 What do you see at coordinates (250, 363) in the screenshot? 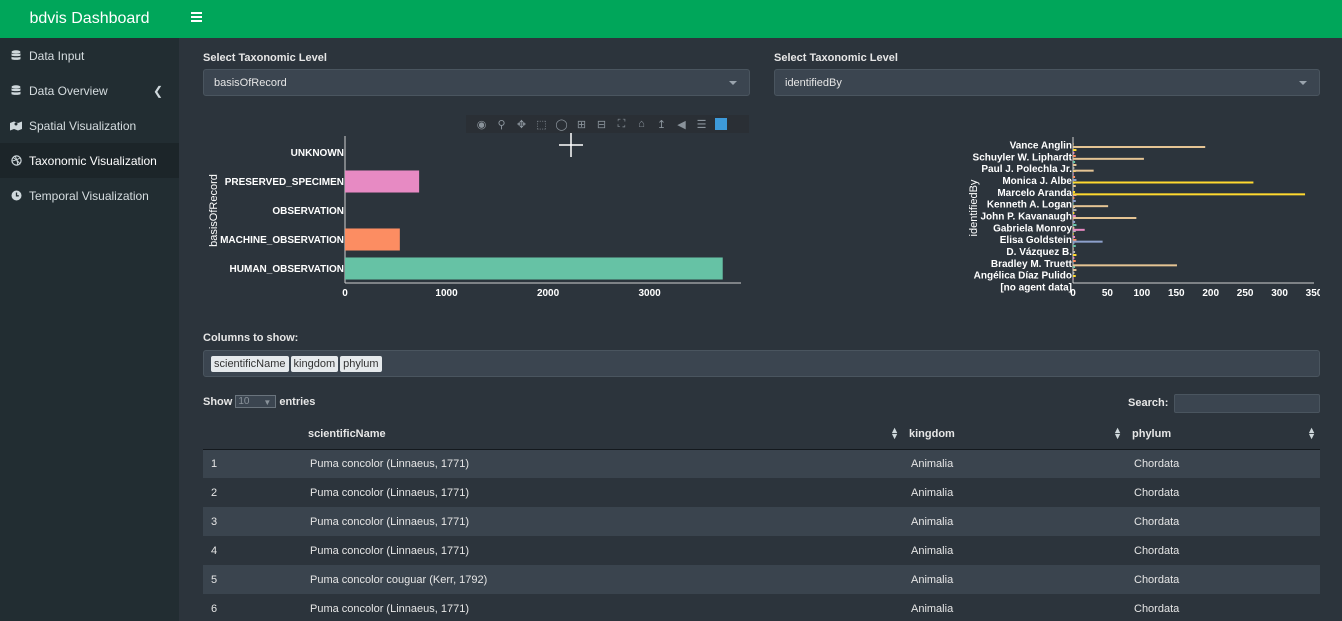
I see `column-tag: scientificName` at bounding box center [250, 363].